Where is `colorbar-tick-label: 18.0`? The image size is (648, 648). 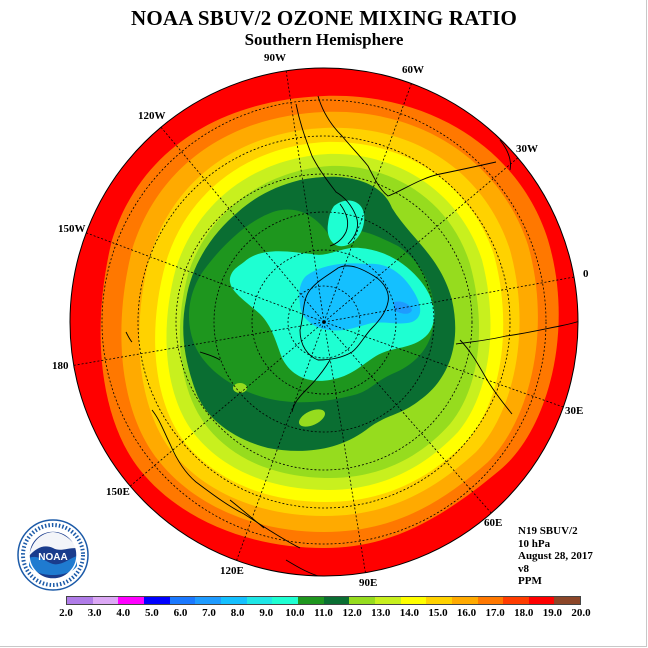 colorbar-tick-label: 18.0 is located at coordinates (524, 613).